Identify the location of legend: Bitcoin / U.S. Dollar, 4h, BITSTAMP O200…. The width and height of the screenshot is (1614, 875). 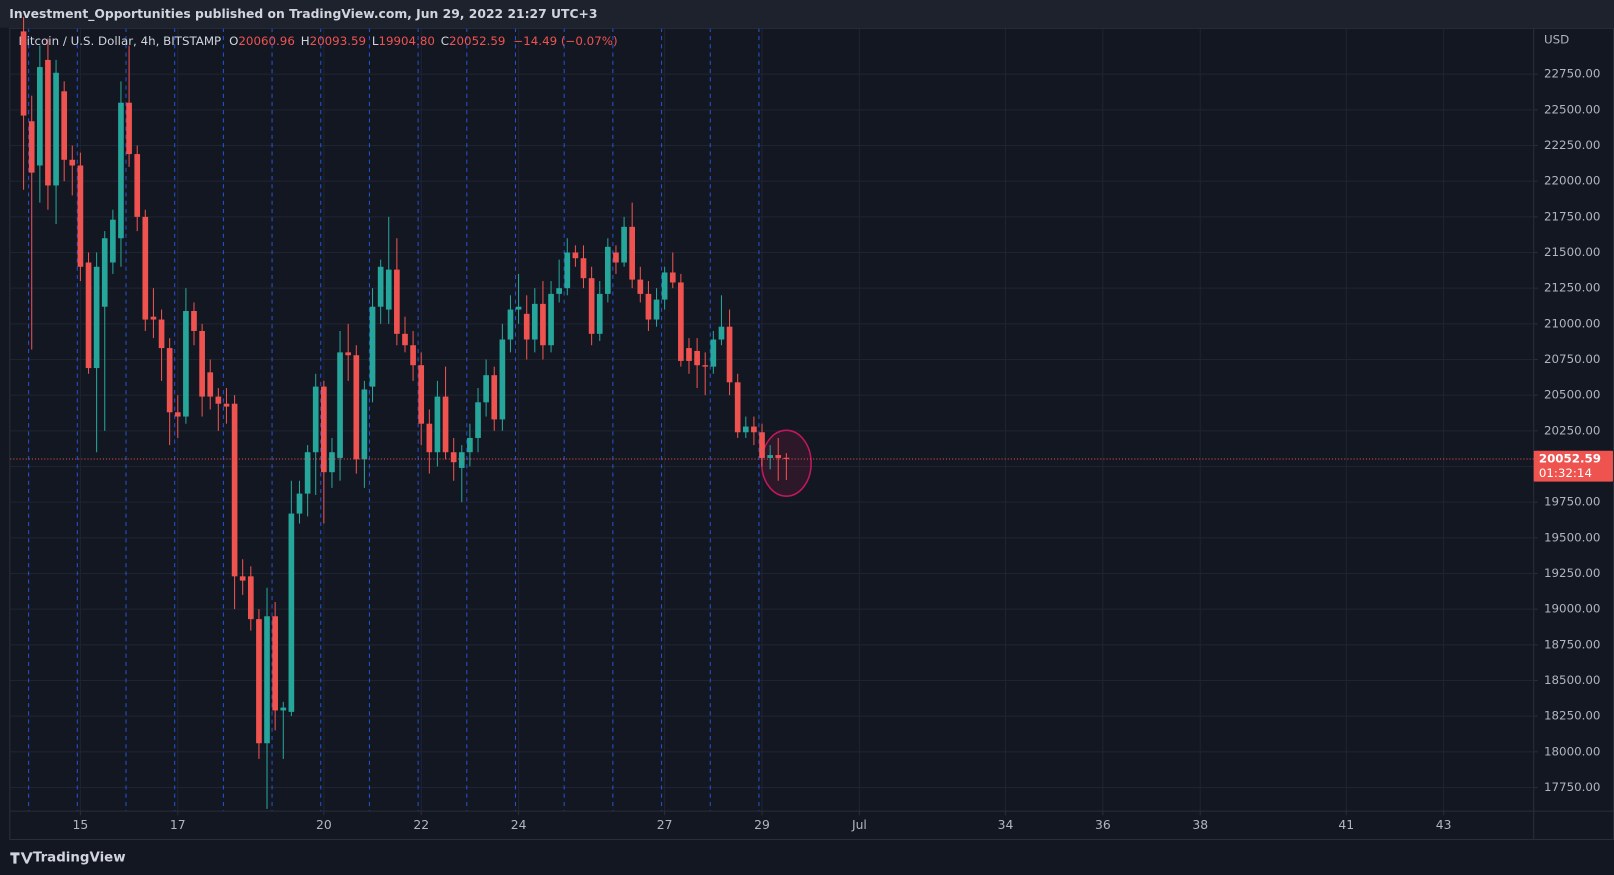
(318, 41).